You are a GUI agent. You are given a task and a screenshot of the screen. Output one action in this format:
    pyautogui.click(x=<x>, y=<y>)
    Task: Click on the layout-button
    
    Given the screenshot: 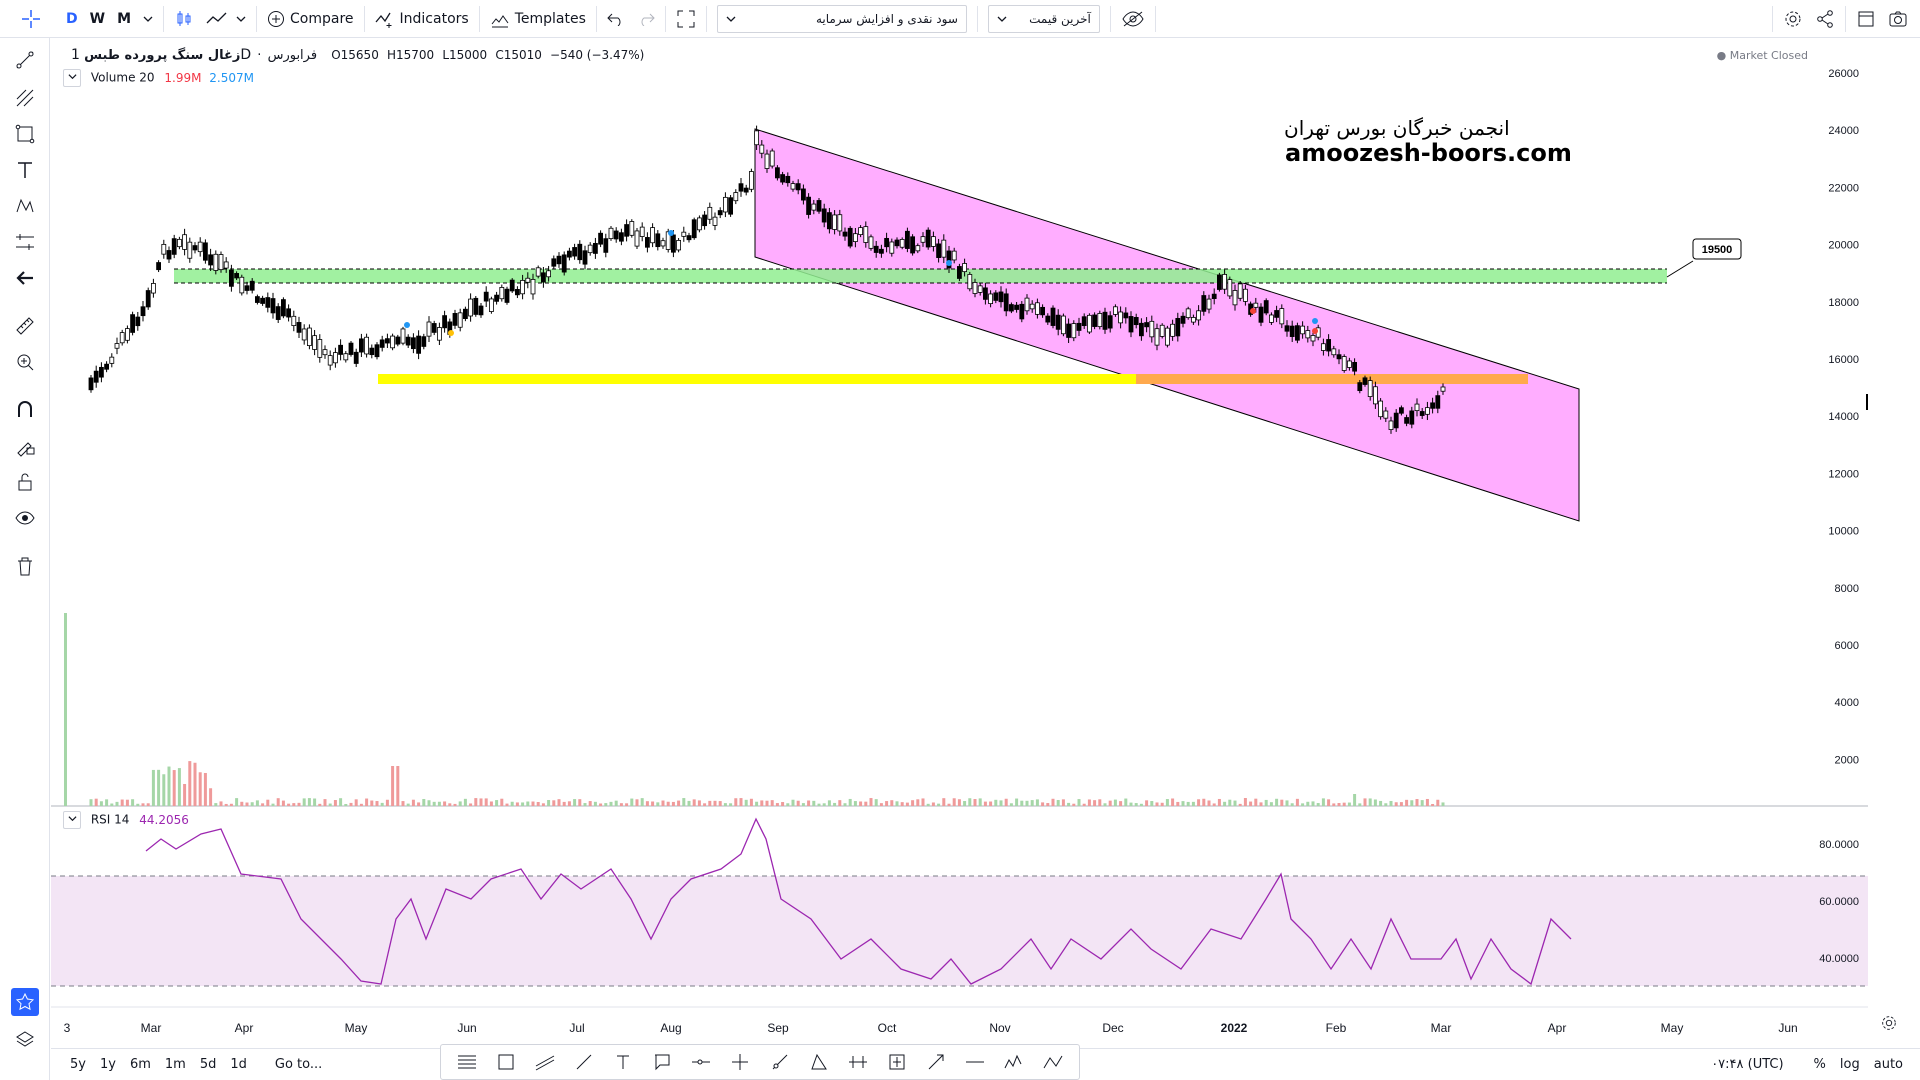 What is the action you would take?
    pyautogui.click(x=1866, y=19)
    